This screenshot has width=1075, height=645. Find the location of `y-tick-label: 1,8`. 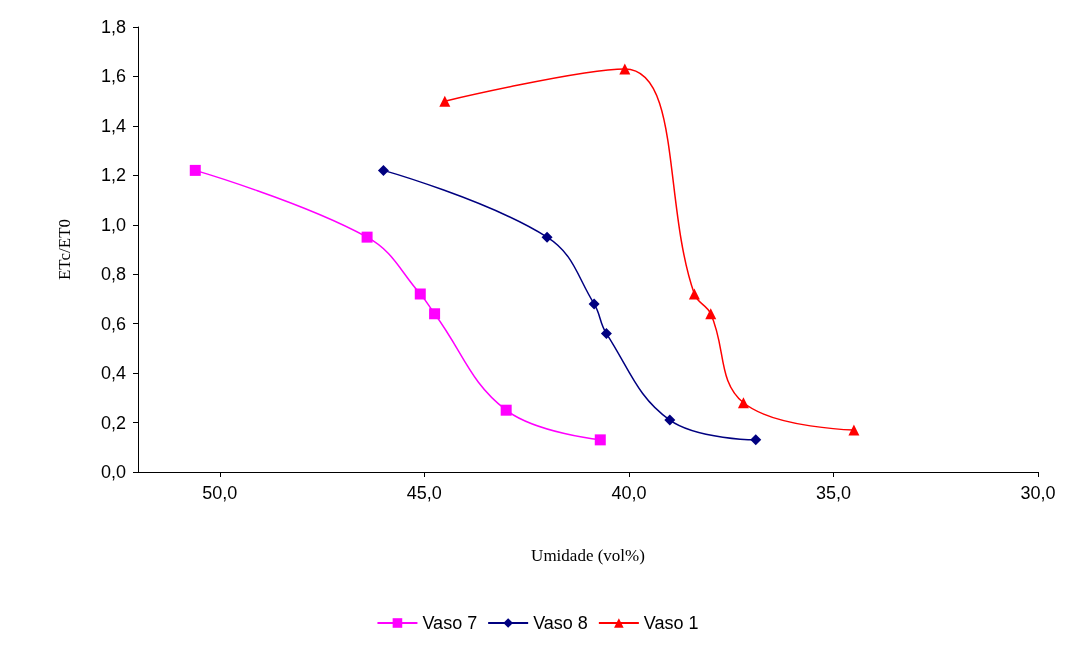

y-tick-label: 1,8 is located at coordinates (113, 27).